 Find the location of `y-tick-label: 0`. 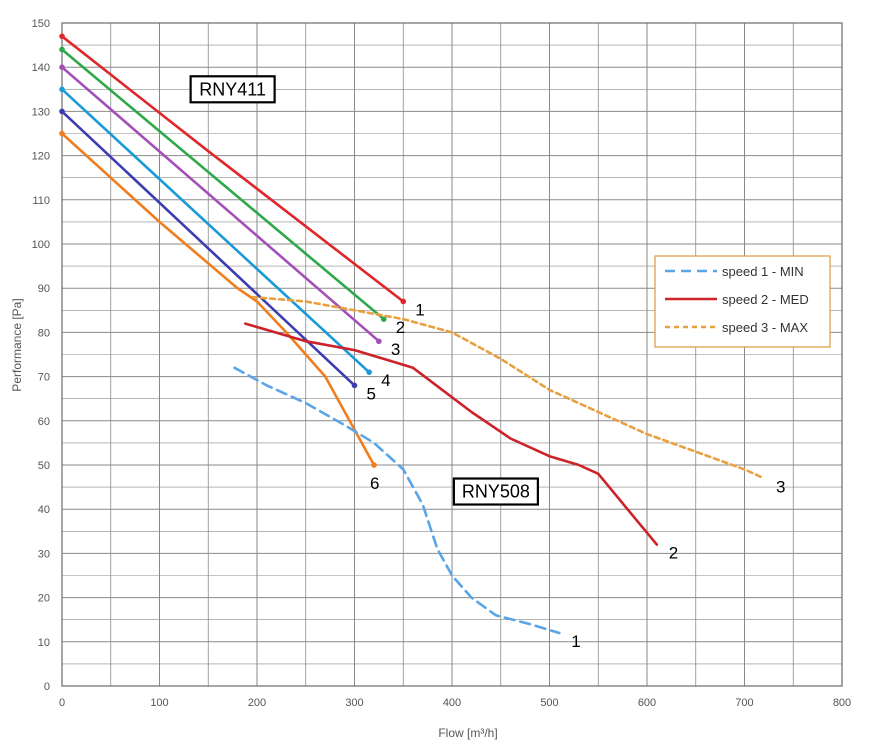

y-tick-label: 0 is located at coordinates (47, 687).